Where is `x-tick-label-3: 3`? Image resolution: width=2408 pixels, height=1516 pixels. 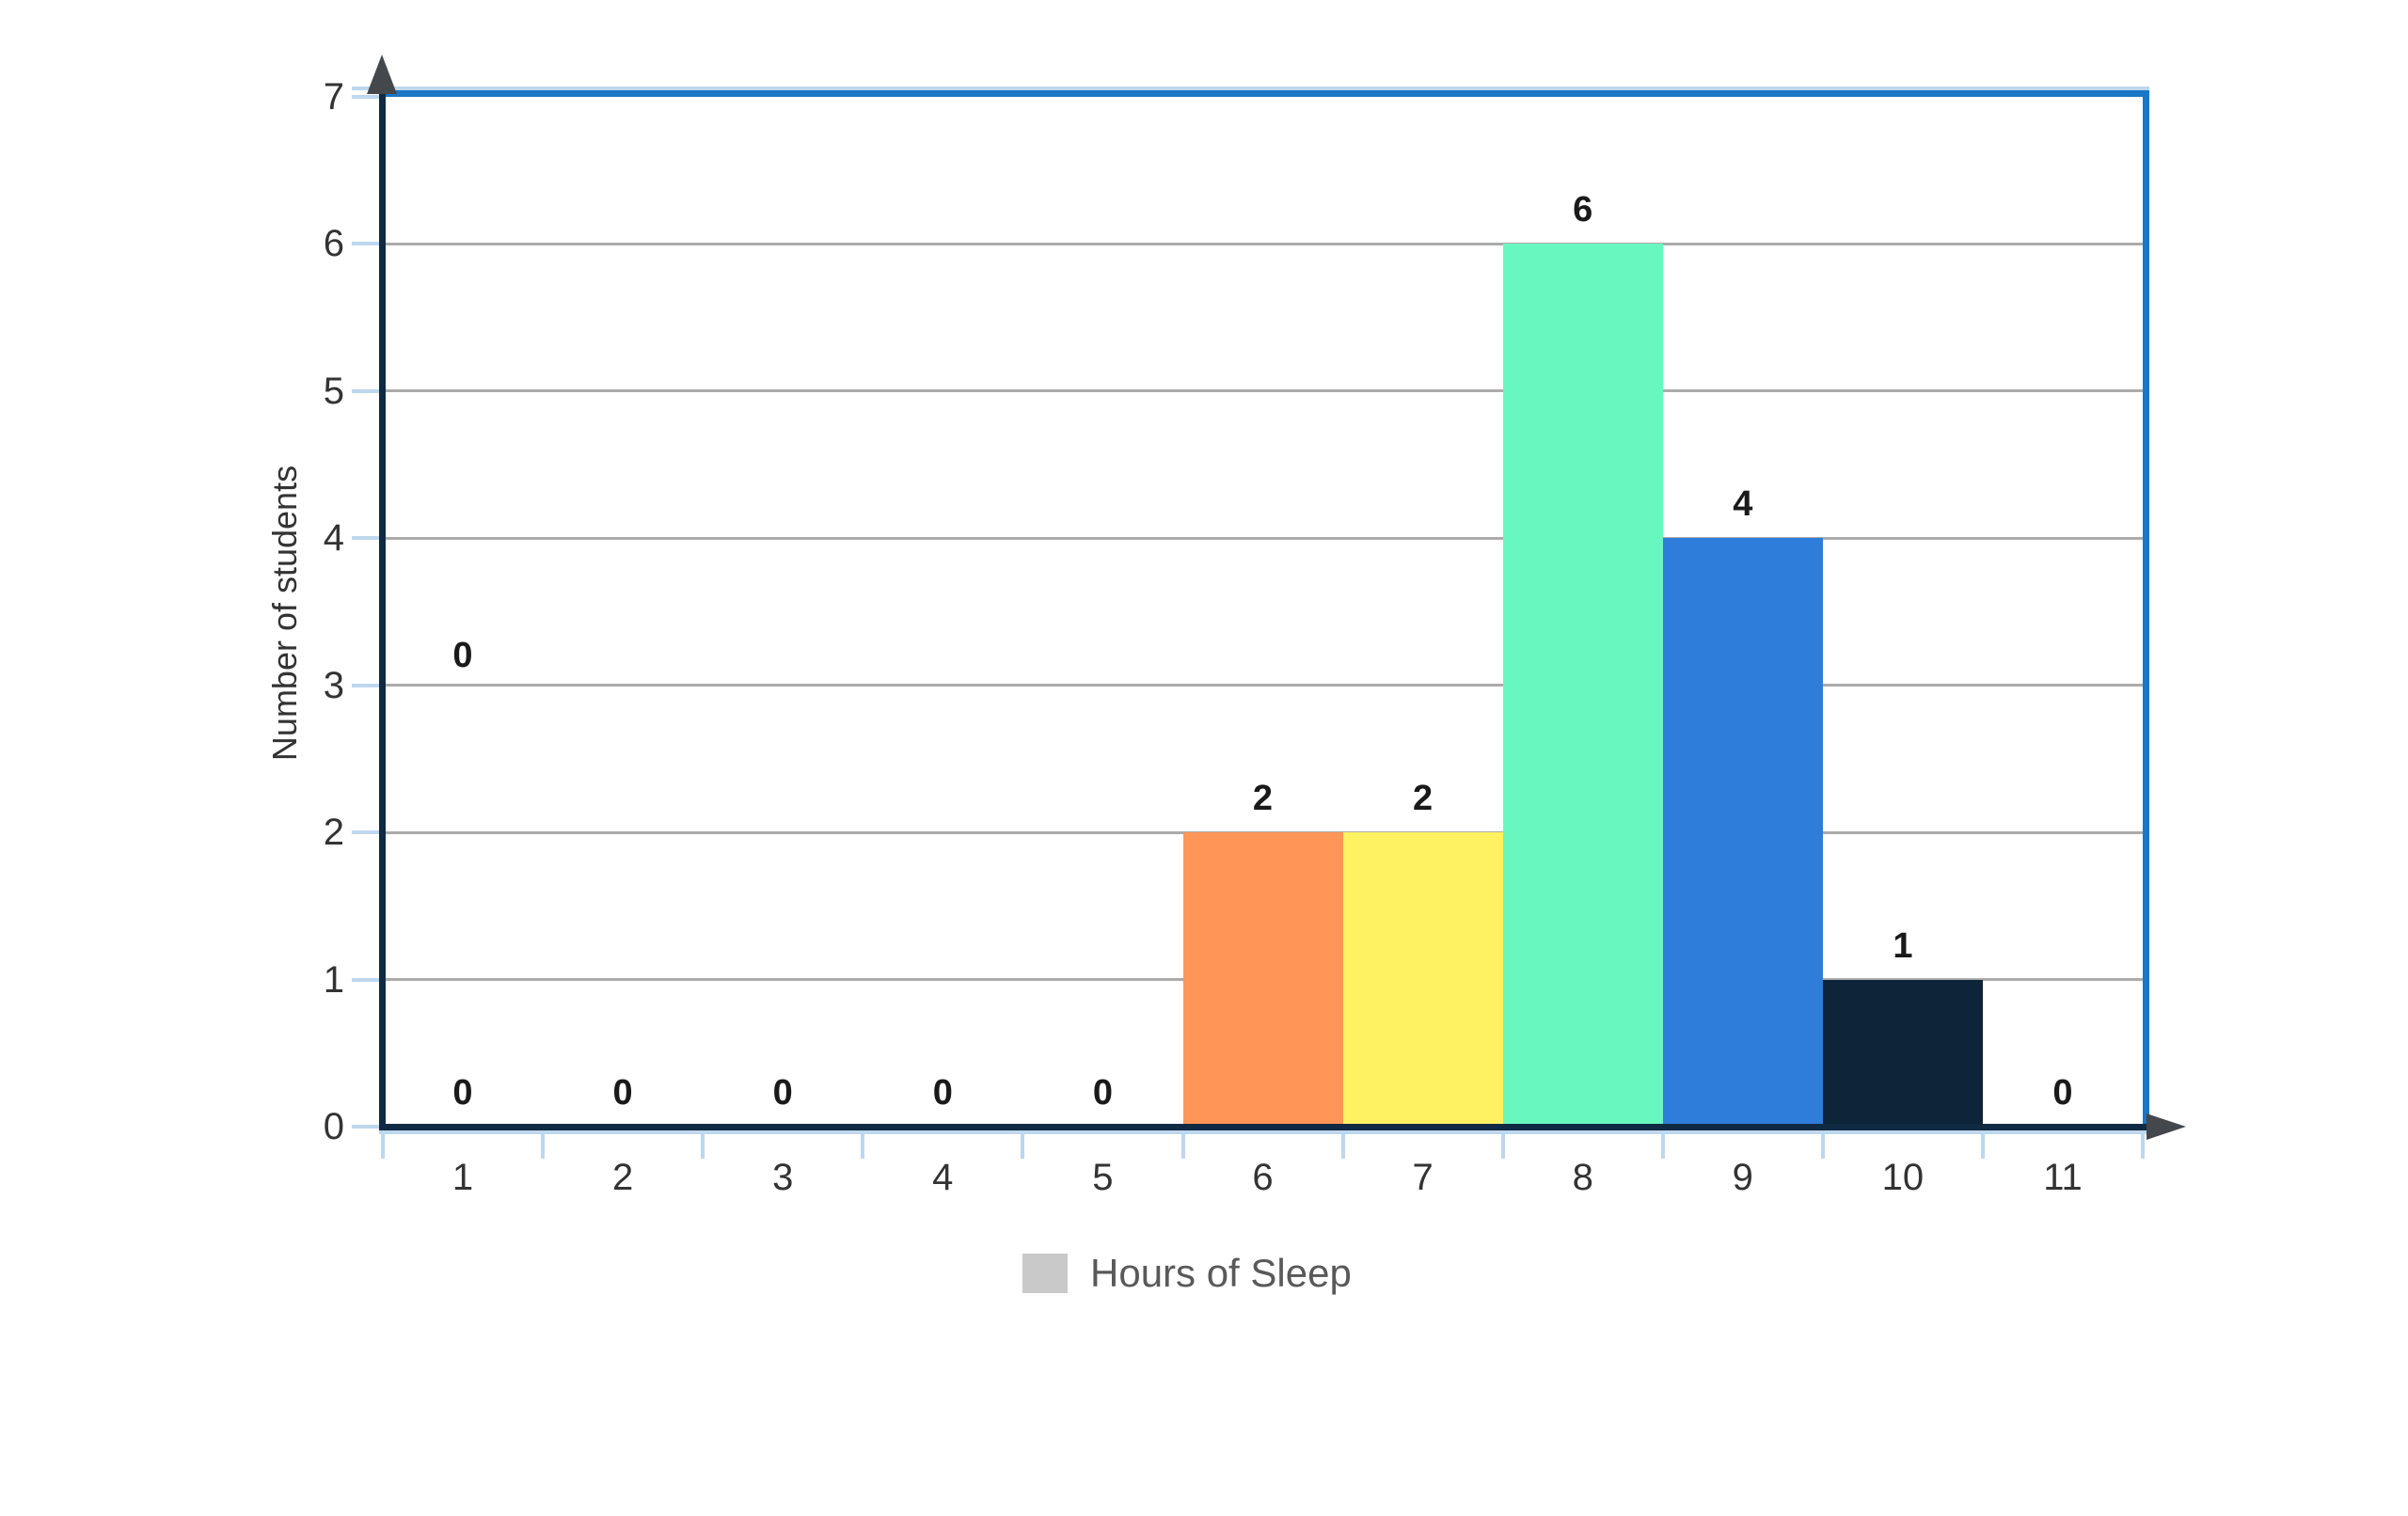 x-tick-label-3: 3 is located at coordinates (783, 1177).